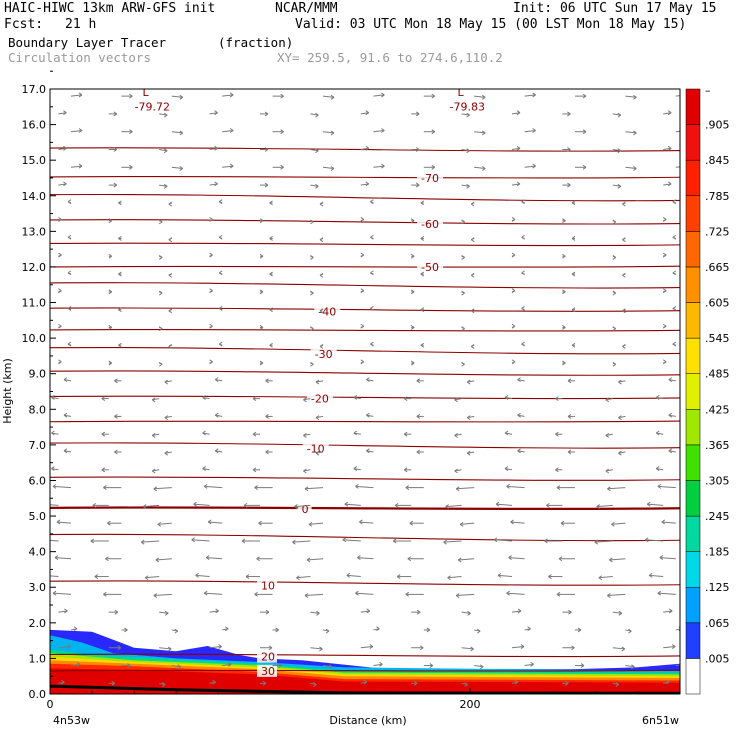 The image size is (740, 740). Describe the element at coordinates (717, 231) in the screenshot. I see `colorbar-label: .725` at that location.